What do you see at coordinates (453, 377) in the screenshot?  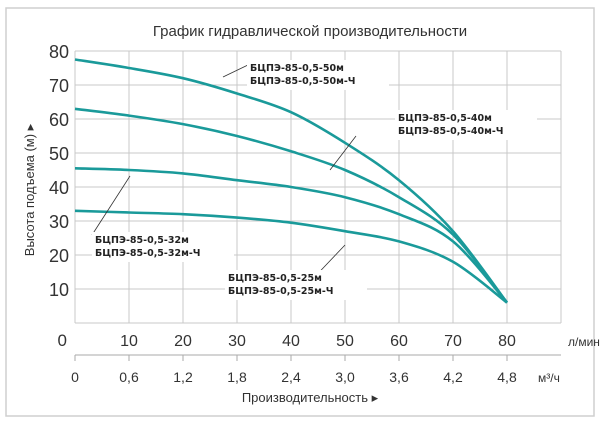 I see `x2-tick-label: 4,2` at bounding box center [453, 377].